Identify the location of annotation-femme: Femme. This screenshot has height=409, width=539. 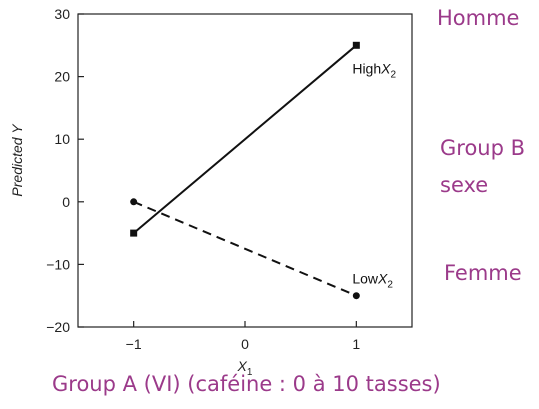
(483, 273).